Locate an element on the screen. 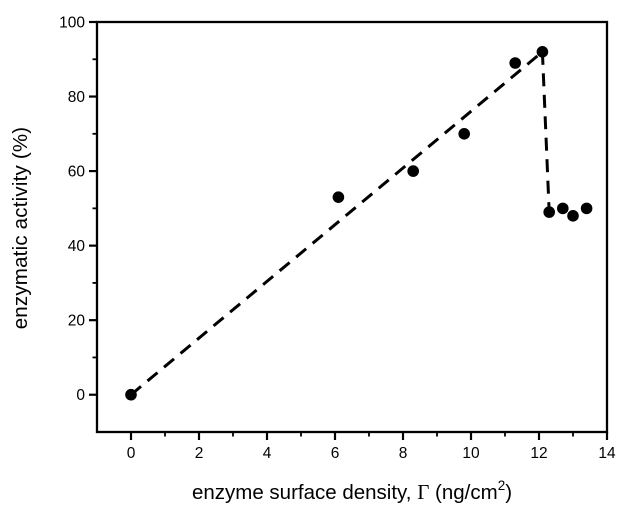  x-tick-label: 12 is located at coordinates (538, 453).